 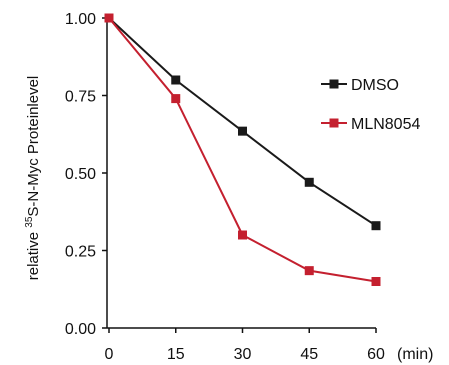 I want to click on legend-label: MLN8054, so click(x=385, y=124).